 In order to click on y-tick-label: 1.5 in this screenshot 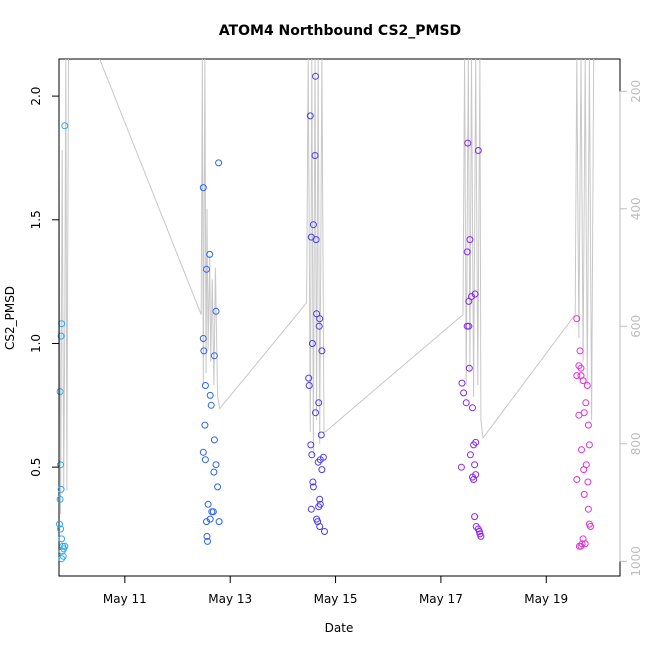, I will do `click(36, 219)`.